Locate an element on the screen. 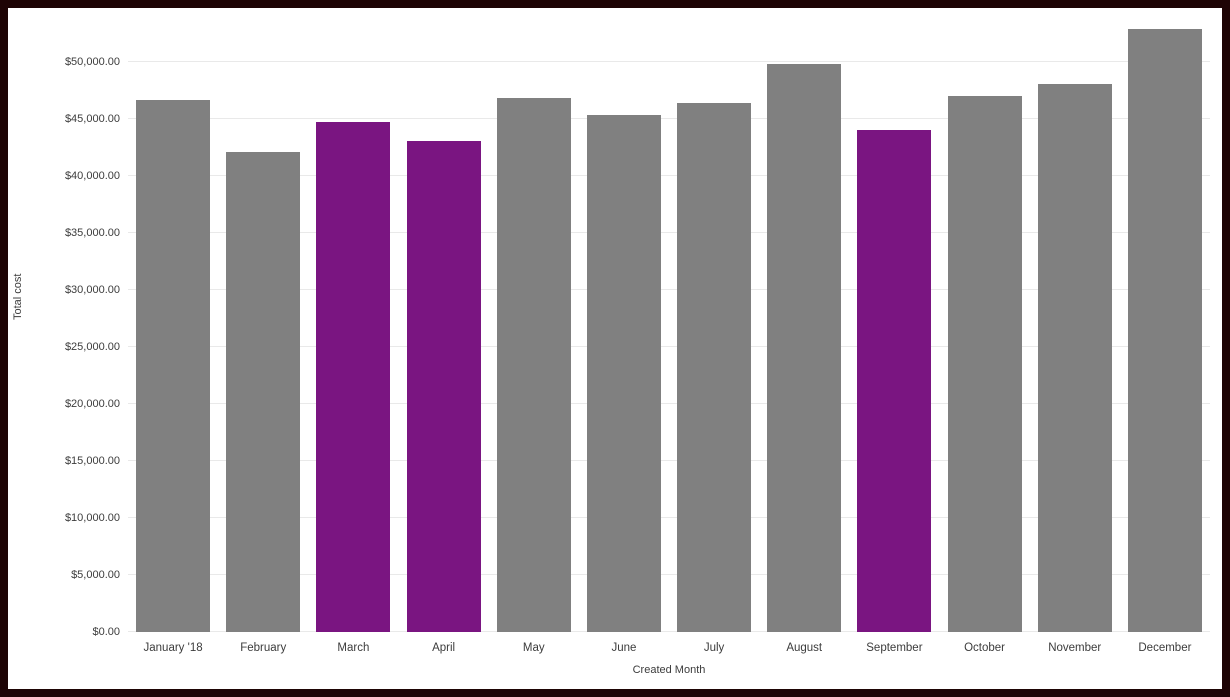  y-axis-label: $0.00 is located at coordinates (106, 632).